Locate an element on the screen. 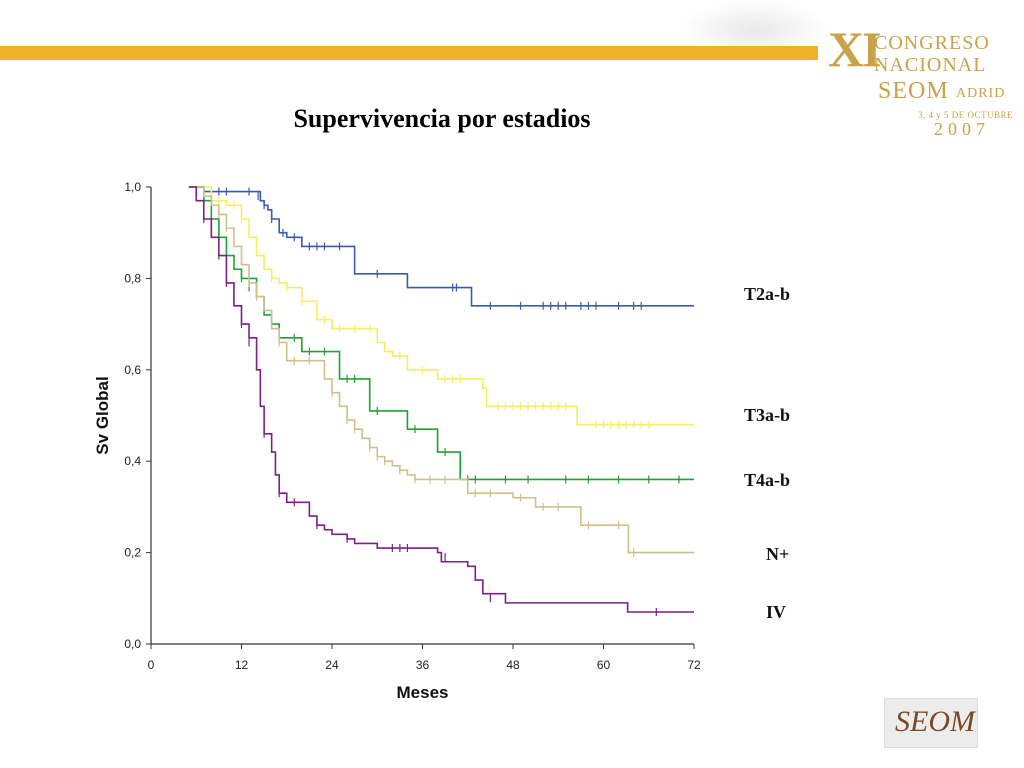 The height and width of the screenshot is (768, 1024). logo-line-congreso: CONGRESO is located at coordinates (932, 43).